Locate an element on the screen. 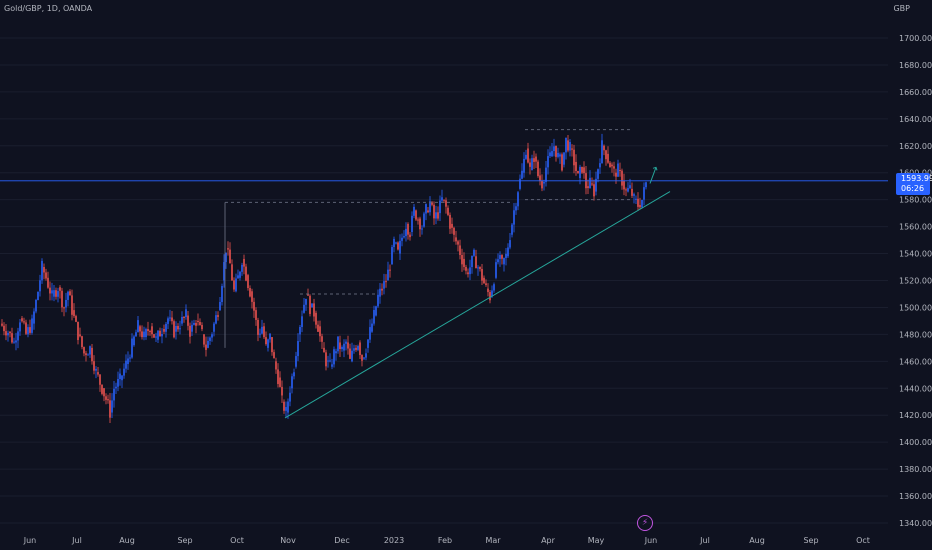 The width and height of the screenshot is (932, 550). bolt-icon: ⚡ is located at coordinates (645, 523).